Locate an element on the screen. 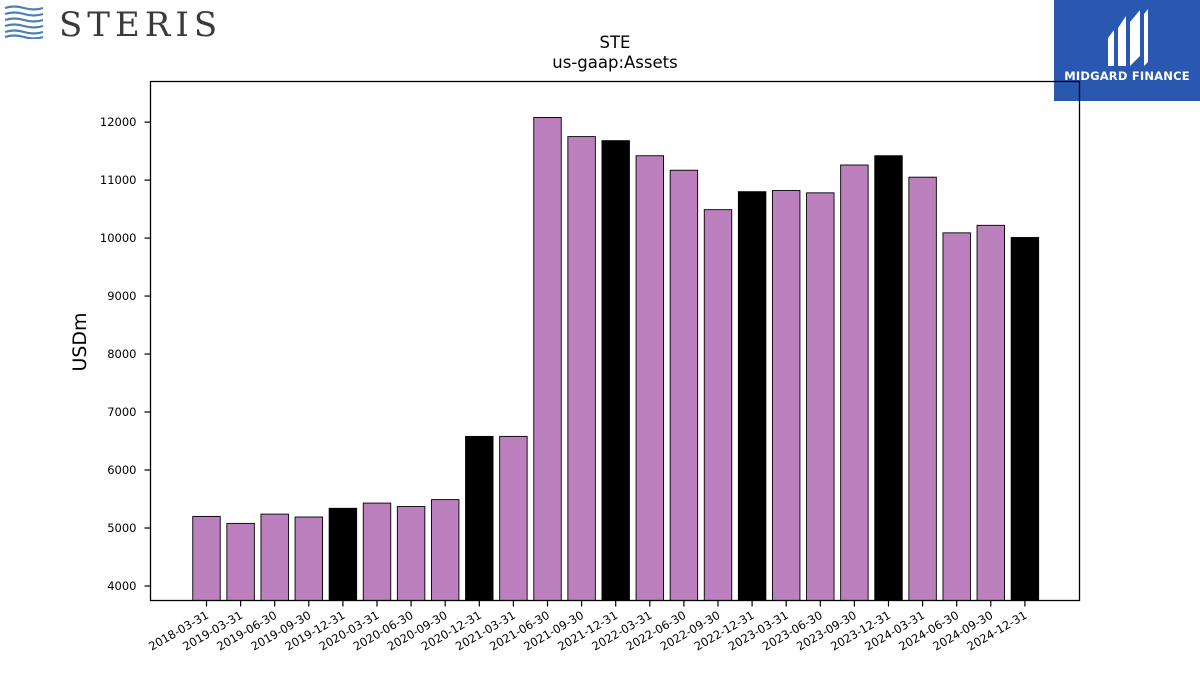  y-tick-label: 11000 is located at coordinates (118, 180).